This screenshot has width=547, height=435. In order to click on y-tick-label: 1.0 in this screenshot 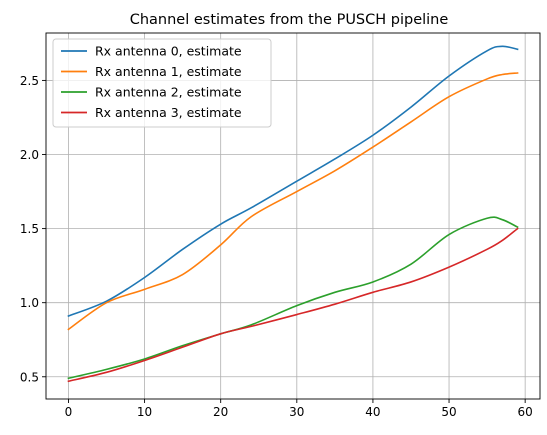, I will do `click(29, 303)`.